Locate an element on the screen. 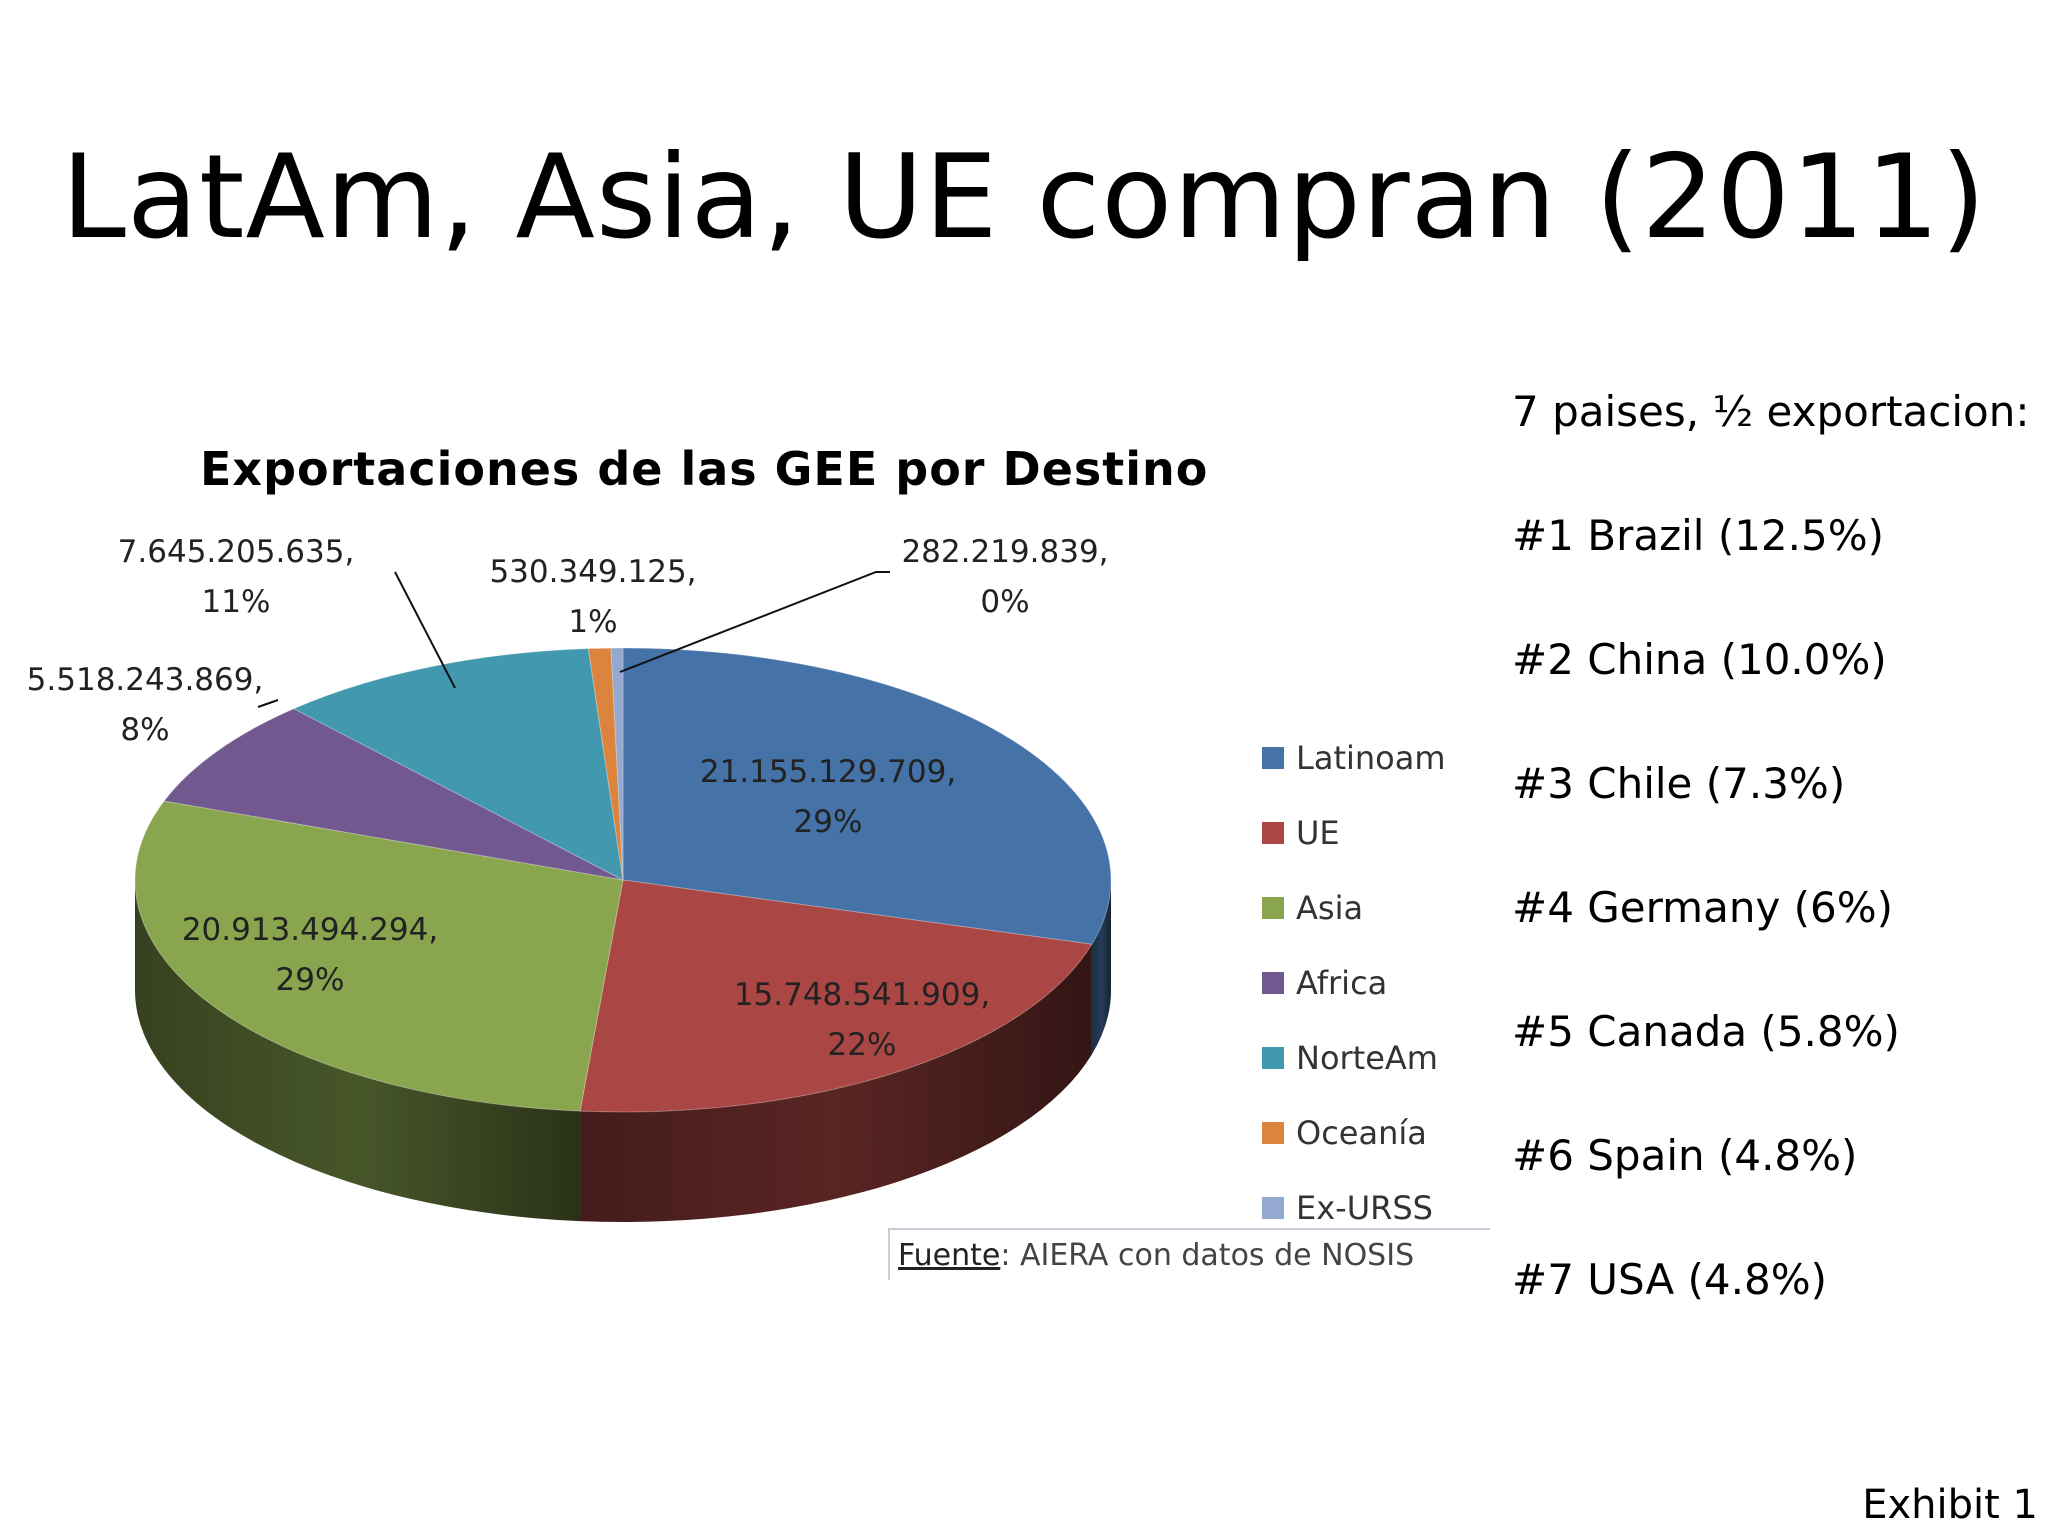  slice-value-label: 21.155.129.709, is located at coordinates (828, 772).